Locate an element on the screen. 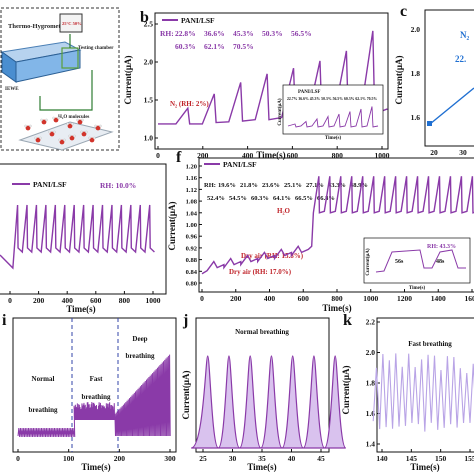  panel-f-rh-label: 27.1% is located at coordinates (315, 185).